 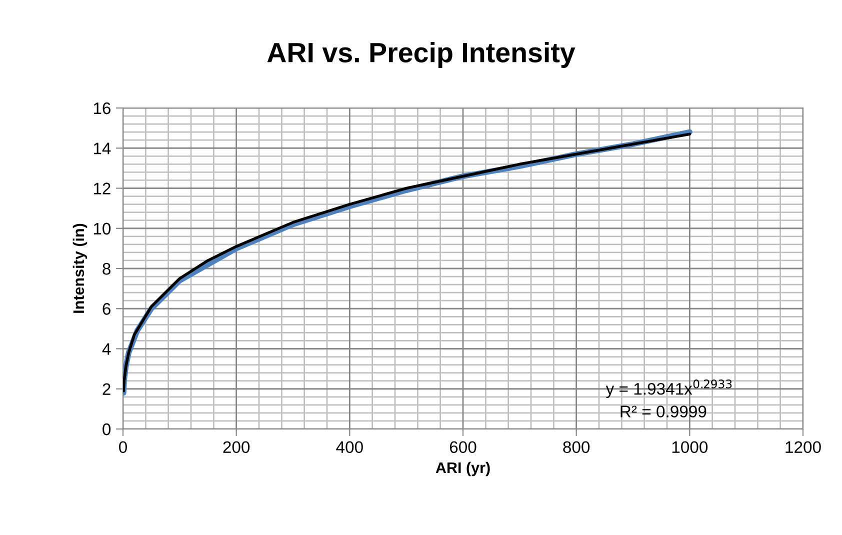 What do you see at coordinates (106, 429) in the screenshot?
I see `y-tick-label: 0` at bounding box center [106, 429].